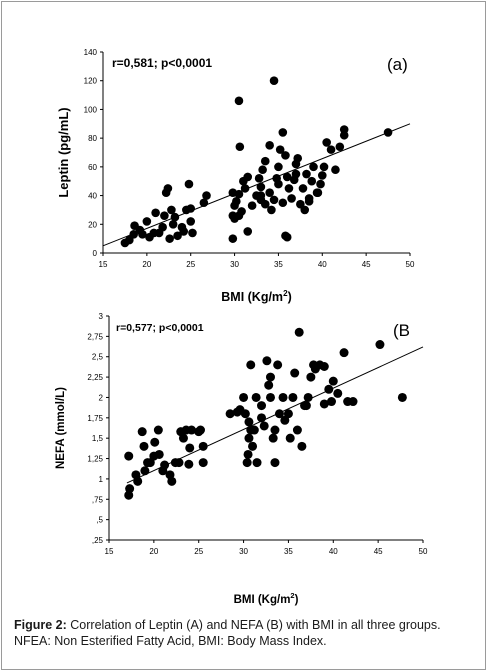 Image resolution: width=487 pixels, height=671 pixels. I want to click on y-tick-label: 2,25, so click(95, 377).